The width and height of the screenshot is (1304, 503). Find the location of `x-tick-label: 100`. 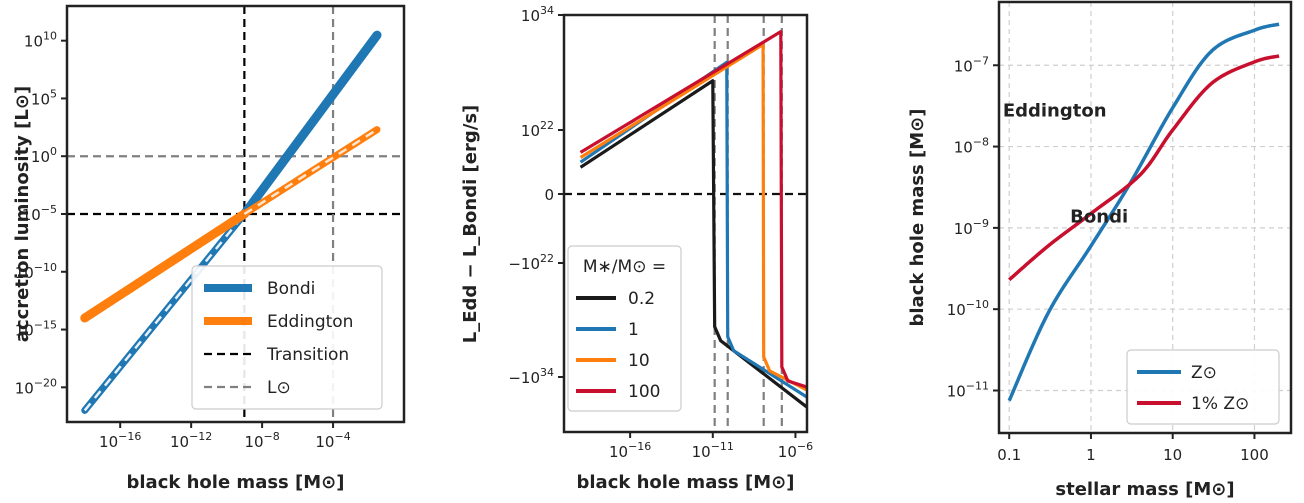

x-tick-label: 100 is located at coordinates (1254, 455).